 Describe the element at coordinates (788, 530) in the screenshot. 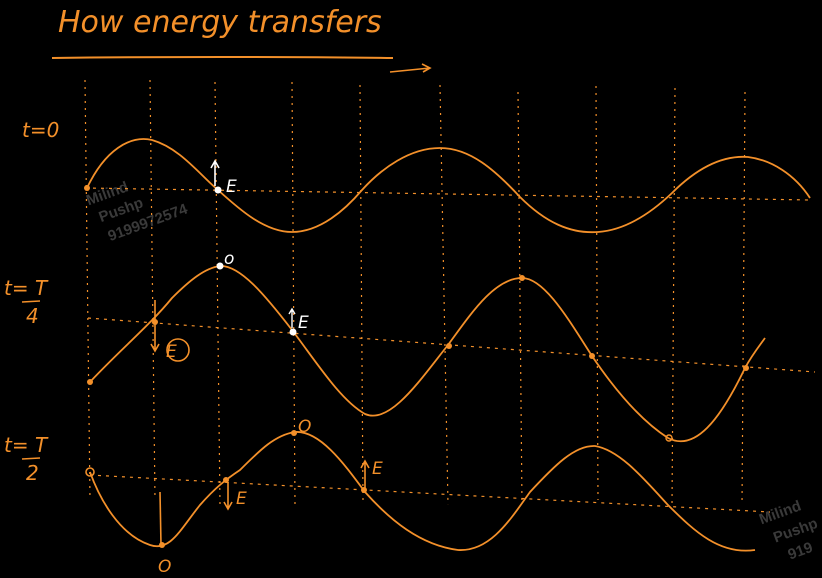

I see `watermark-right: Milind Pushp 919` at that location.